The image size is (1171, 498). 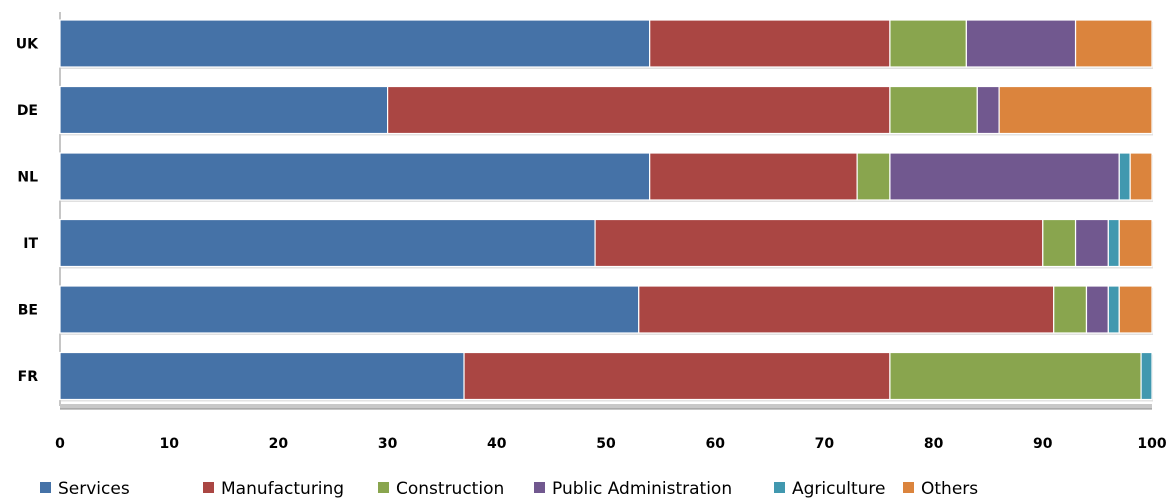 I want to click on legend-label-construction: Construction, so click(x=450, y=488).